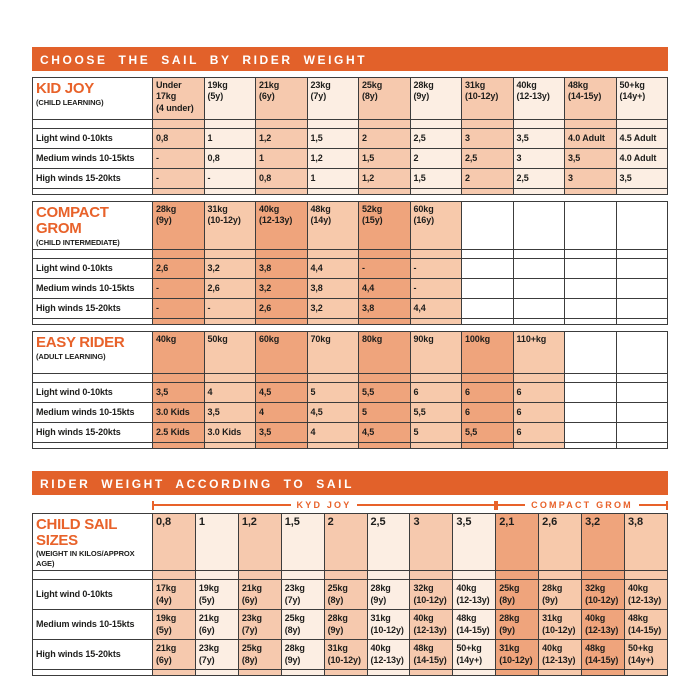 This screenshot has width=700, height=700. I want to click on data-cell: 40kg (12-13y), so click(603, 625).